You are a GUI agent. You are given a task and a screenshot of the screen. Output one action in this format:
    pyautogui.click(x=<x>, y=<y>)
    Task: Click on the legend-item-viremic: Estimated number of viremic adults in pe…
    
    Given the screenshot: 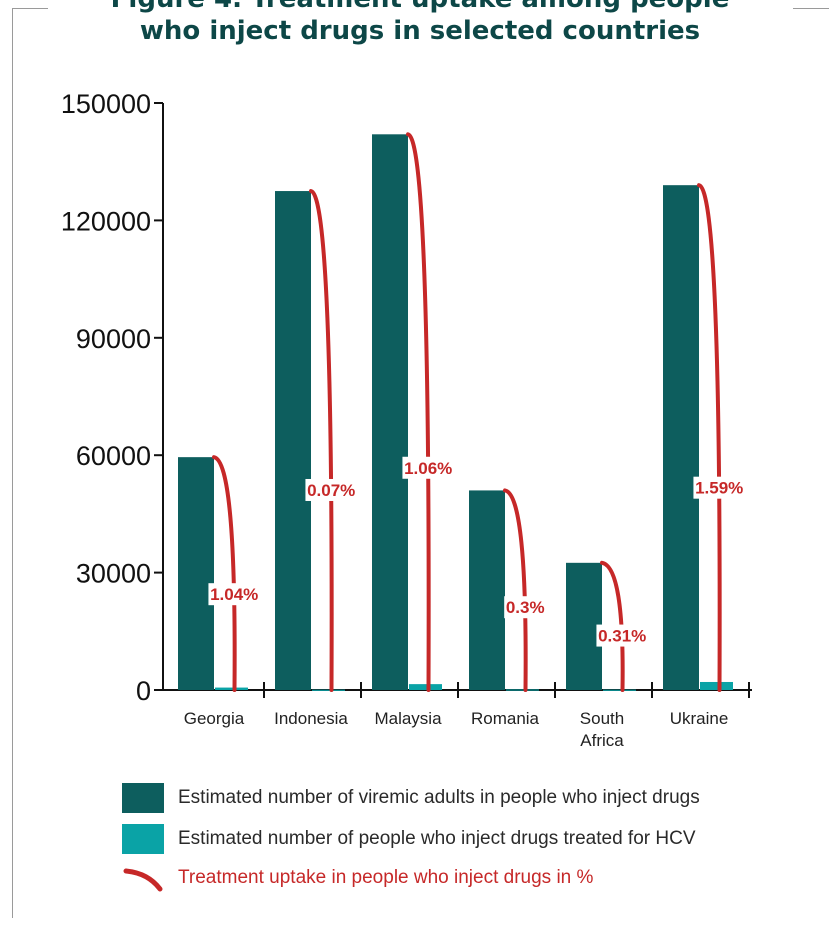 What is the action you would take?
    pyautogui.click(x=411, y=798)
    